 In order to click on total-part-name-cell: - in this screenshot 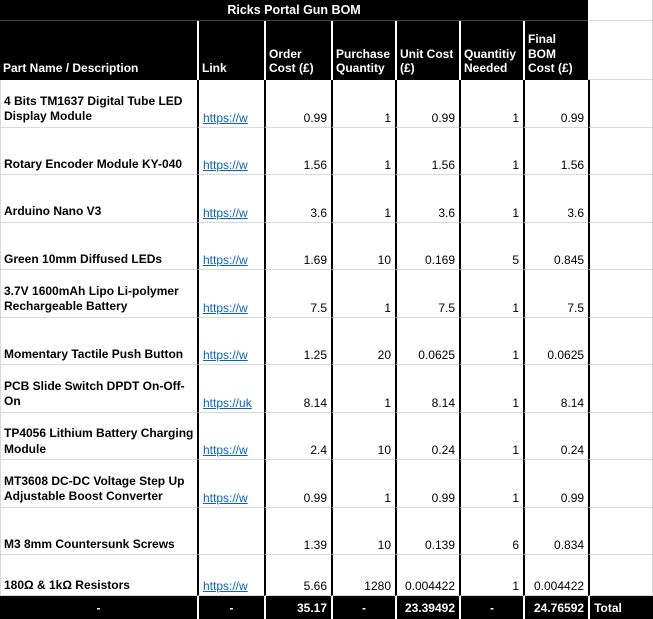, I will do `click(98, 607)`.